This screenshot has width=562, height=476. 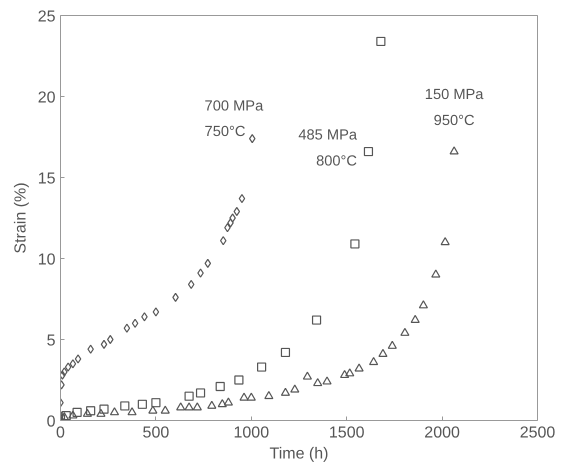 What do you see at coordinates (328, 148) in the screenshot?
I see `series-label: 485 MPa 800°C` at bounding box center [328, 148].